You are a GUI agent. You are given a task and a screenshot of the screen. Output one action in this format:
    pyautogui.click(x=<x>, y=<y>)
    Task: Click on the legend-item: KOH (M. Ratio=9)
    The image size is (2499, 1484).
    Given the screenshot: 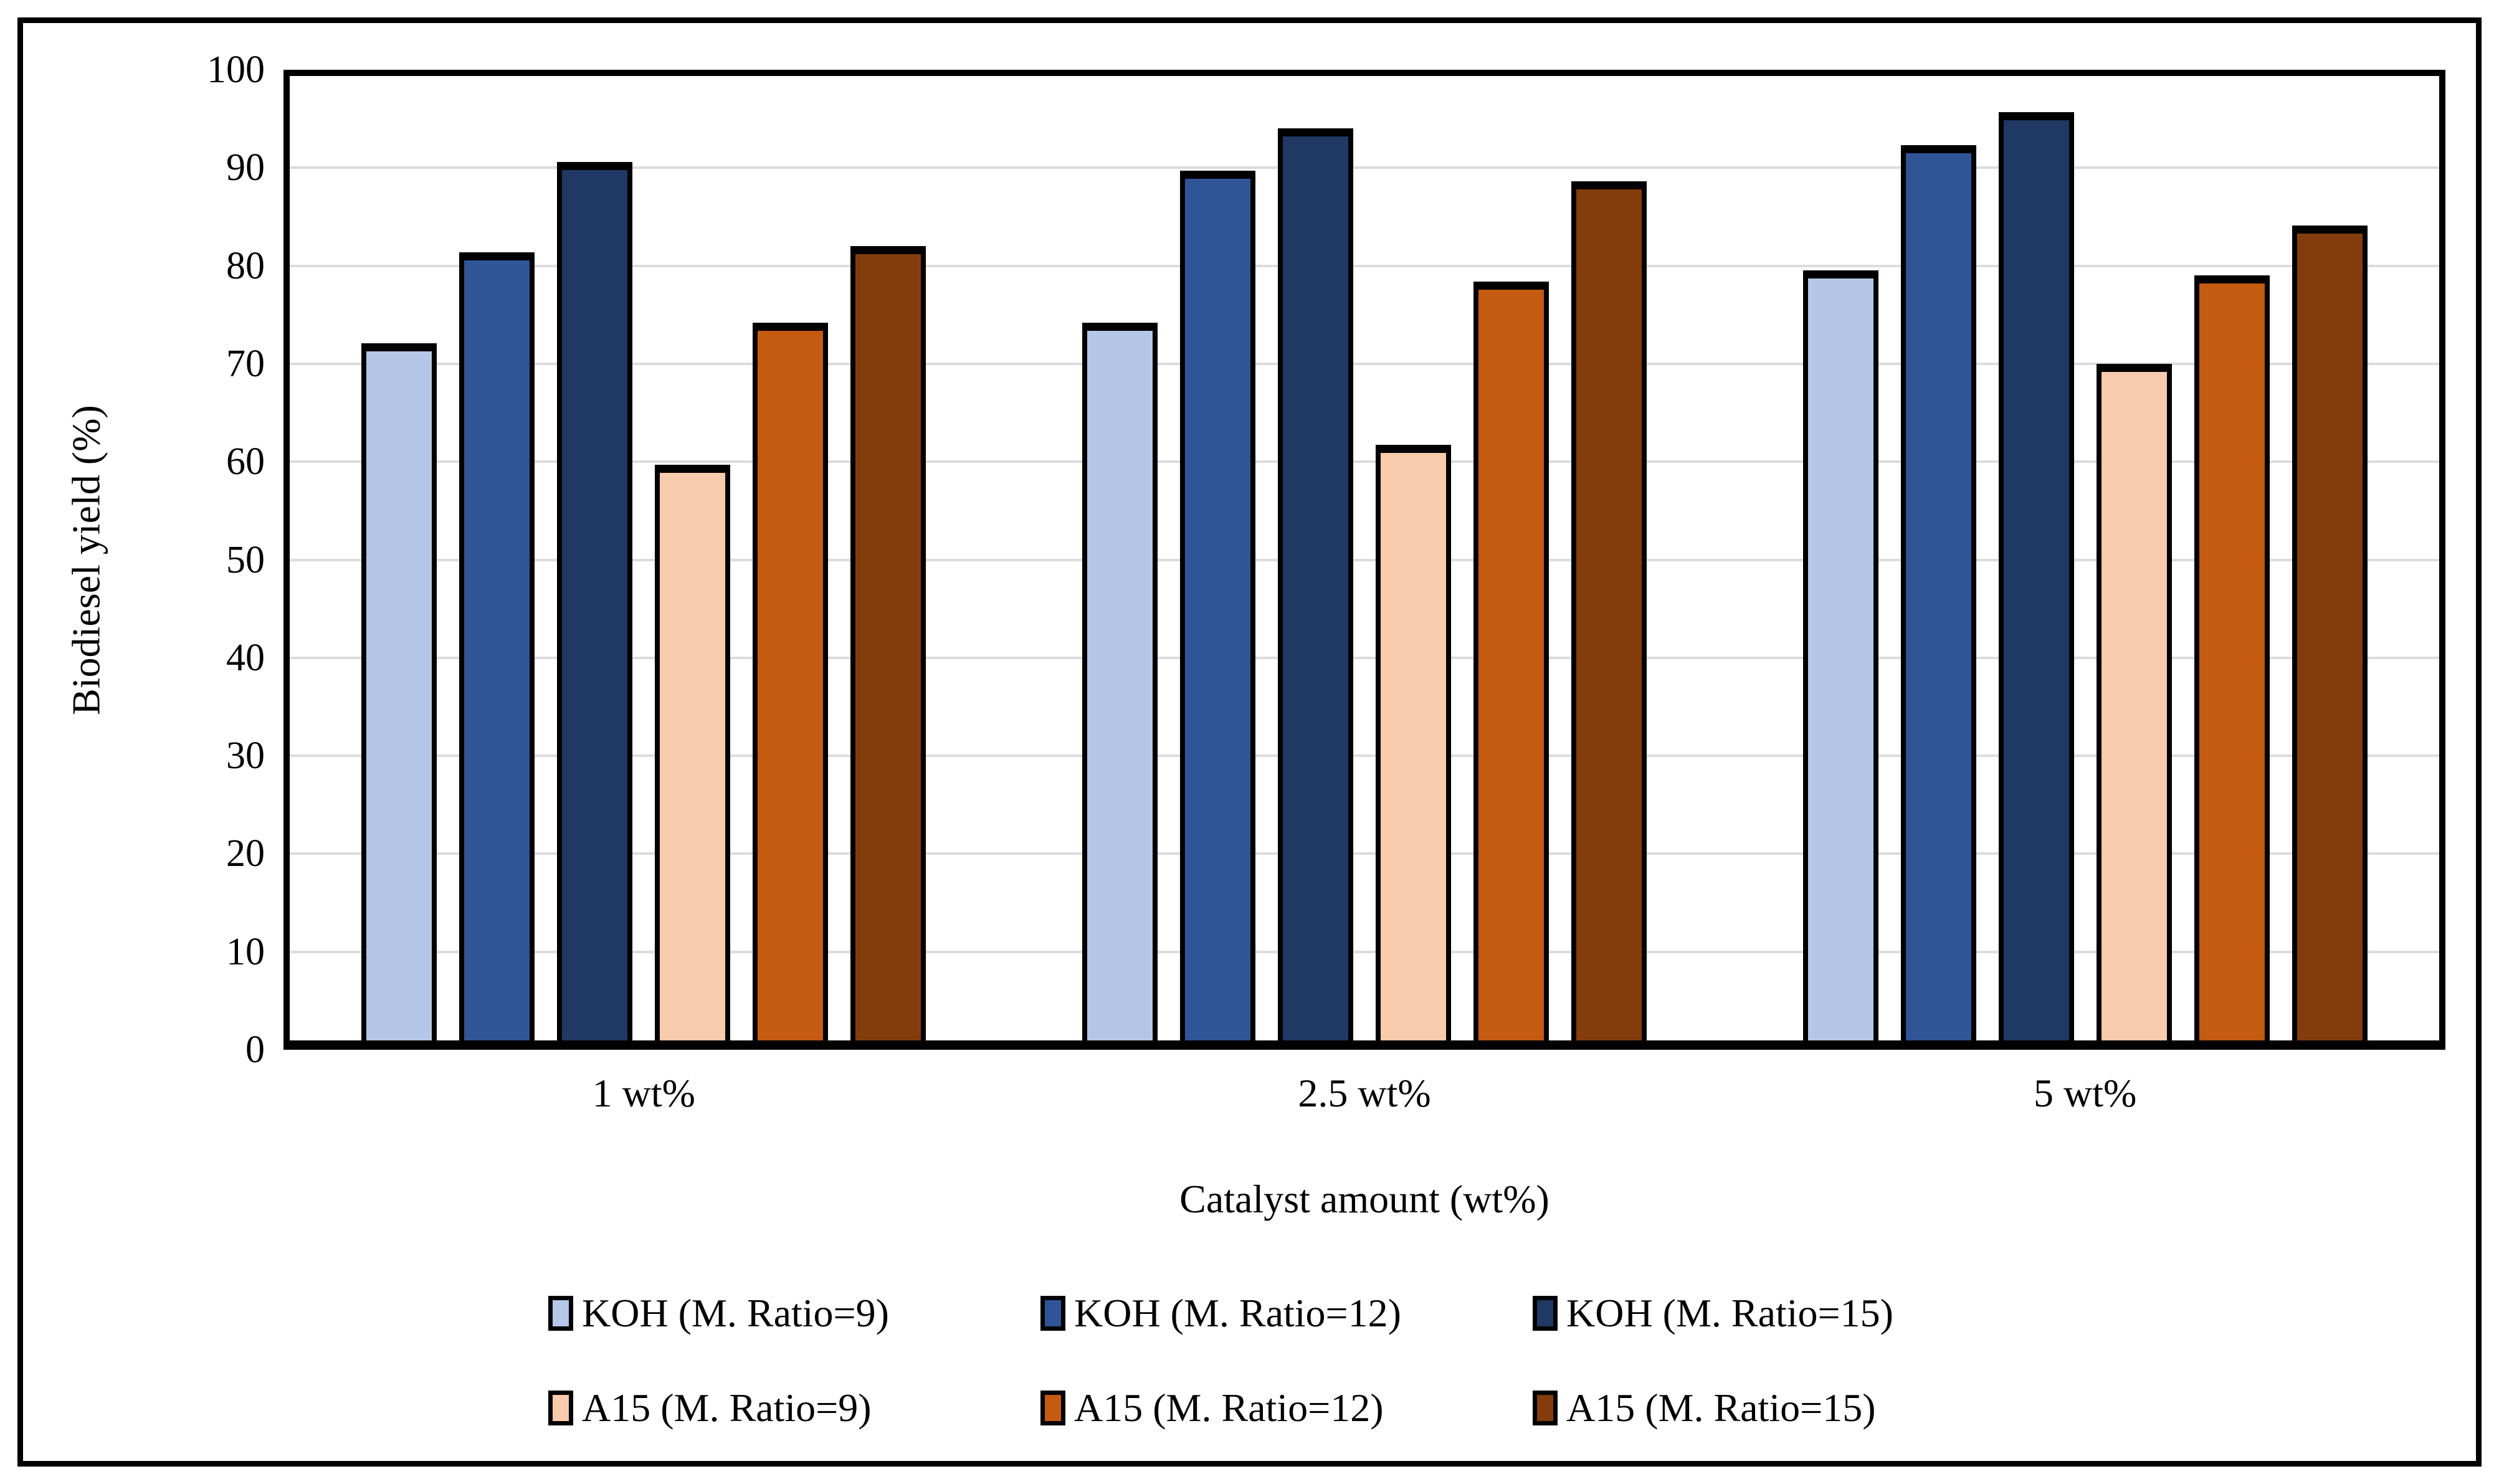 What is the action you would take?
    pyautogui.click(x=794, y=1313)
    